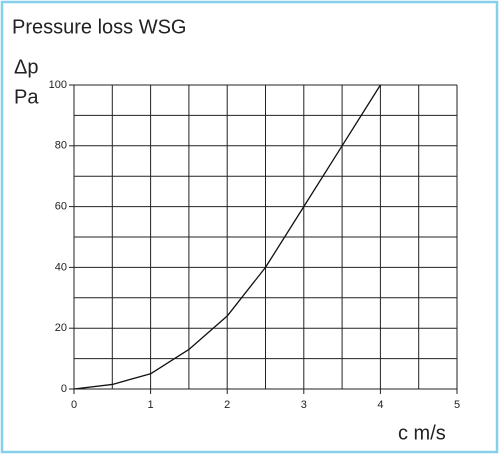 This screenshot has width=500, height=460. Describe the element at coordinates (64, 389) in the screenshot. I see `y-tick-label: 0` at that location.